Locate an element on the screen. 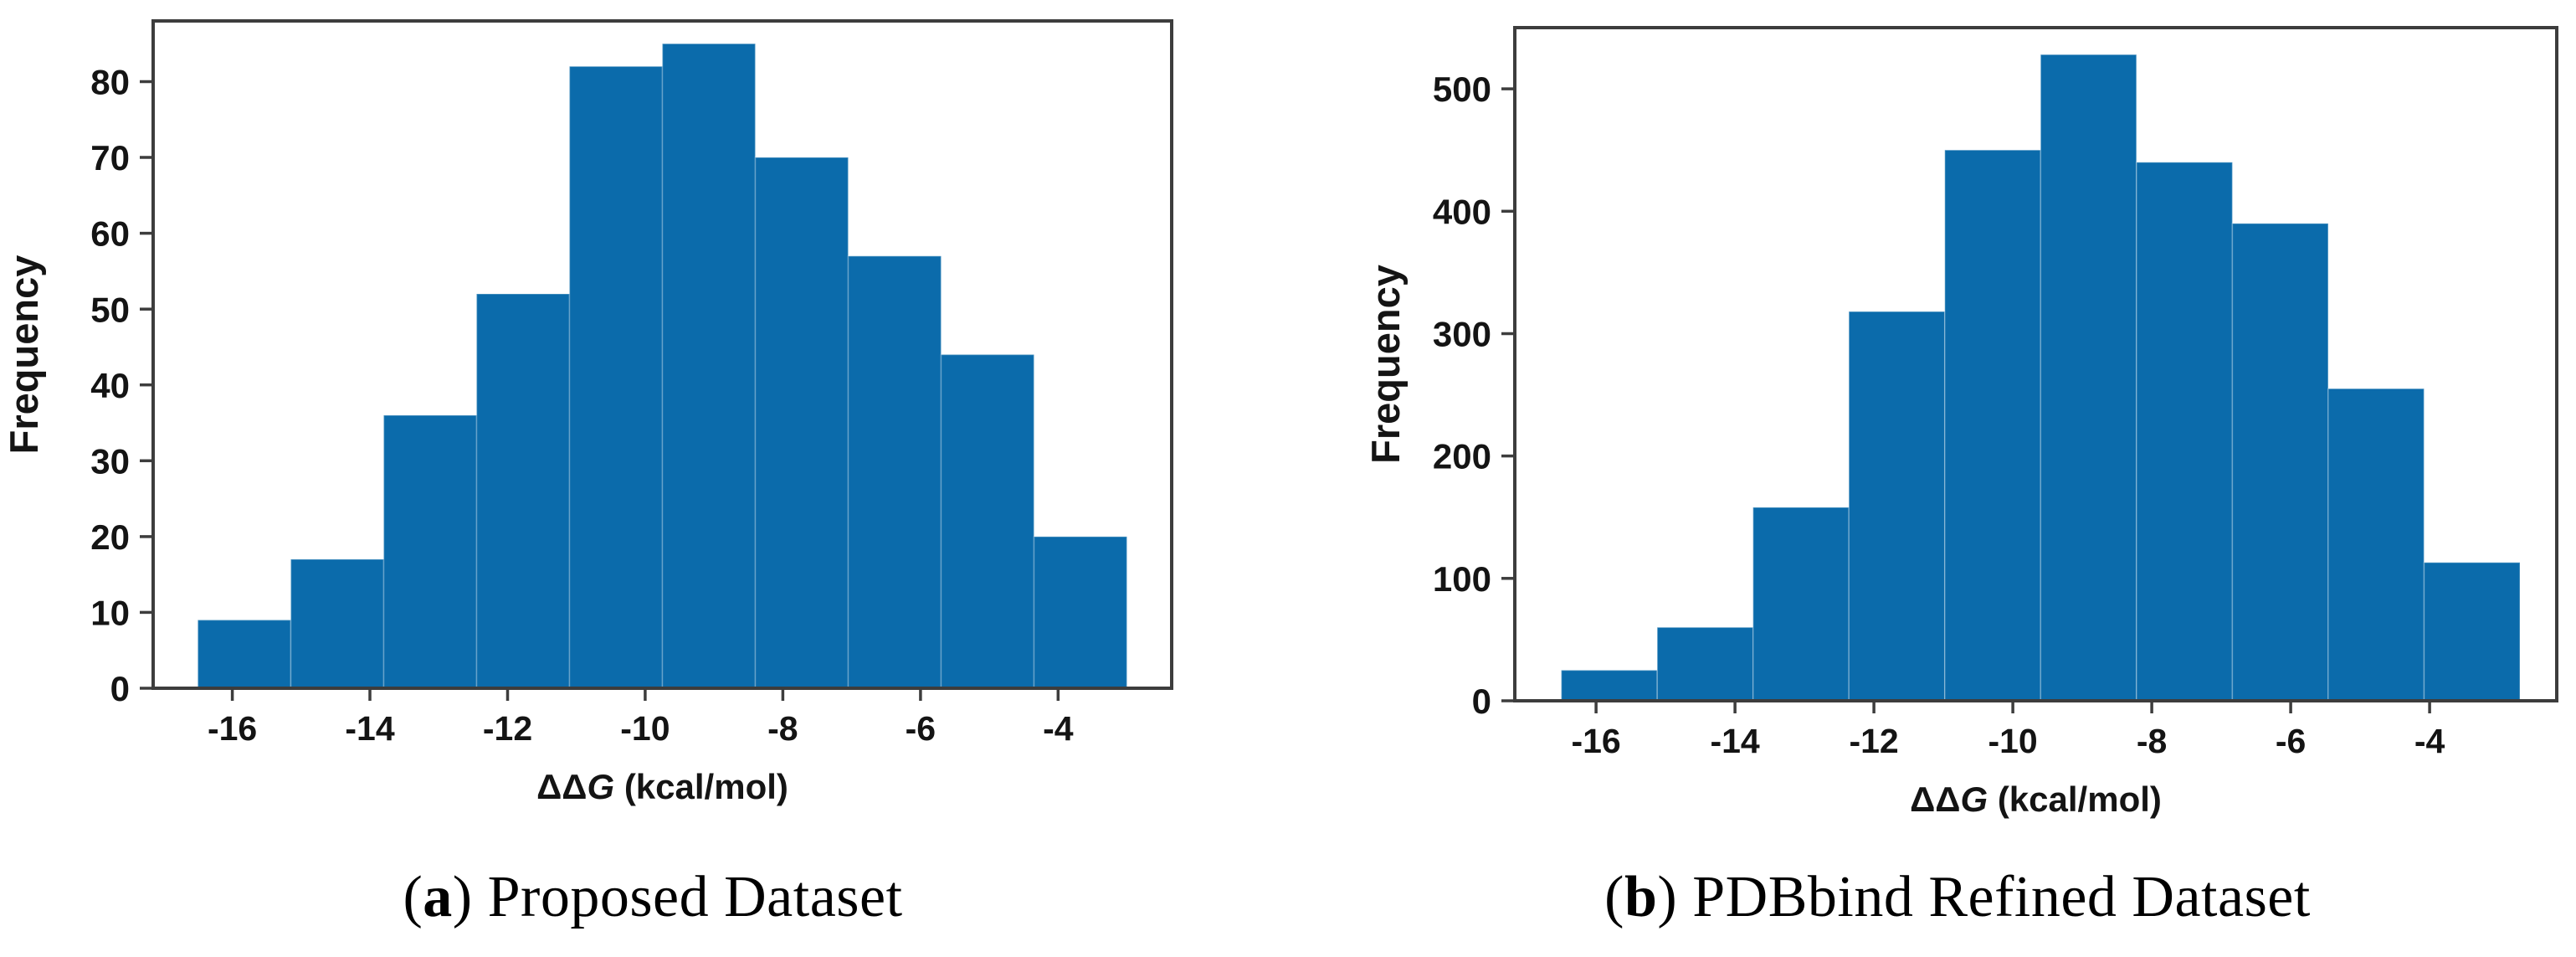 The height and width of the screenshot is (957, 2576). y-tick-label: 100 is located at coordinates (1462, 579).